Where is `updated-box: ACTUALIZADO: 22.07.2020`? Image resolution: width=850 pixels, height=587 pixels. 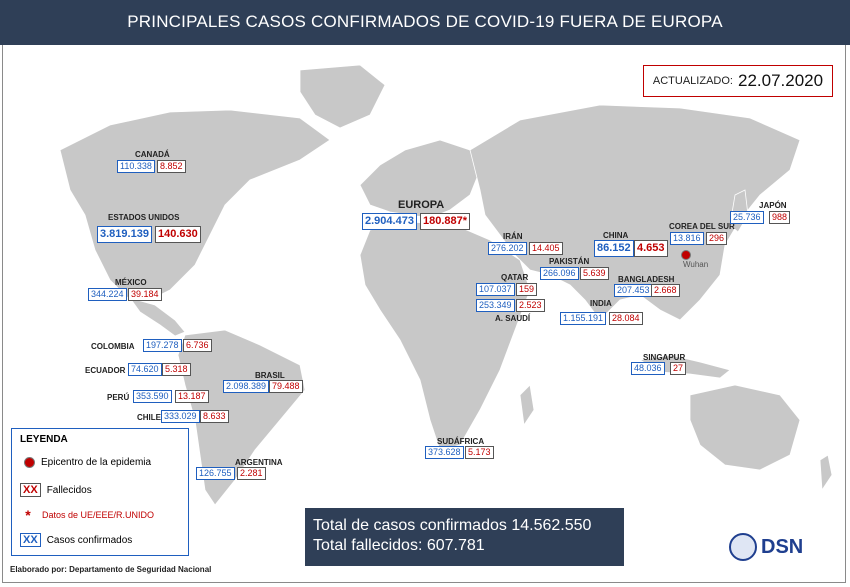 updated-box: ACTUALIZADO: 22.07.2020 is located at coordinates (738, 81).